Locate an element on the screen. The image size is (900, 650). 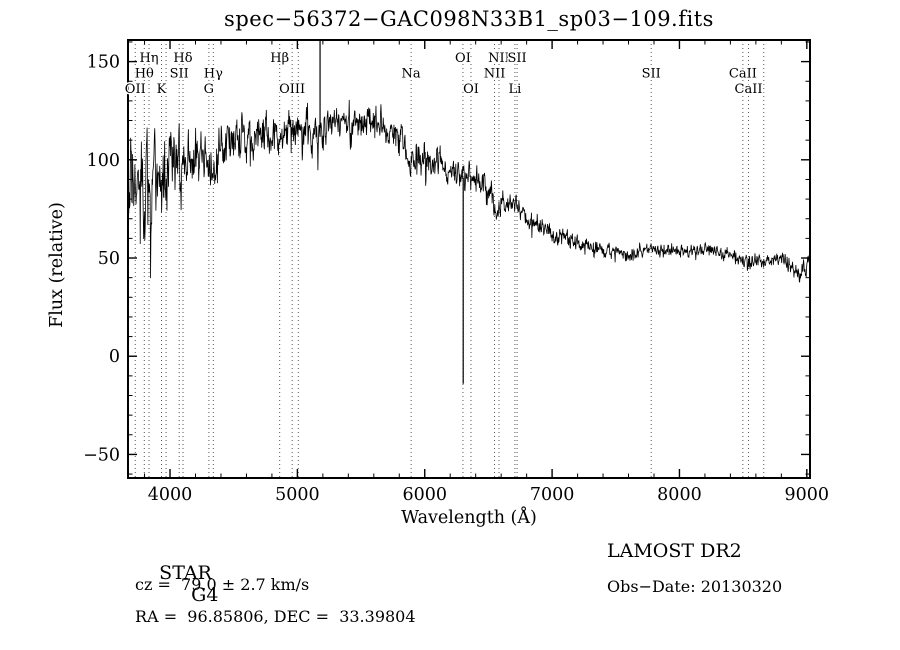
subclass-label: G4 is located at coordinates (205, 595).